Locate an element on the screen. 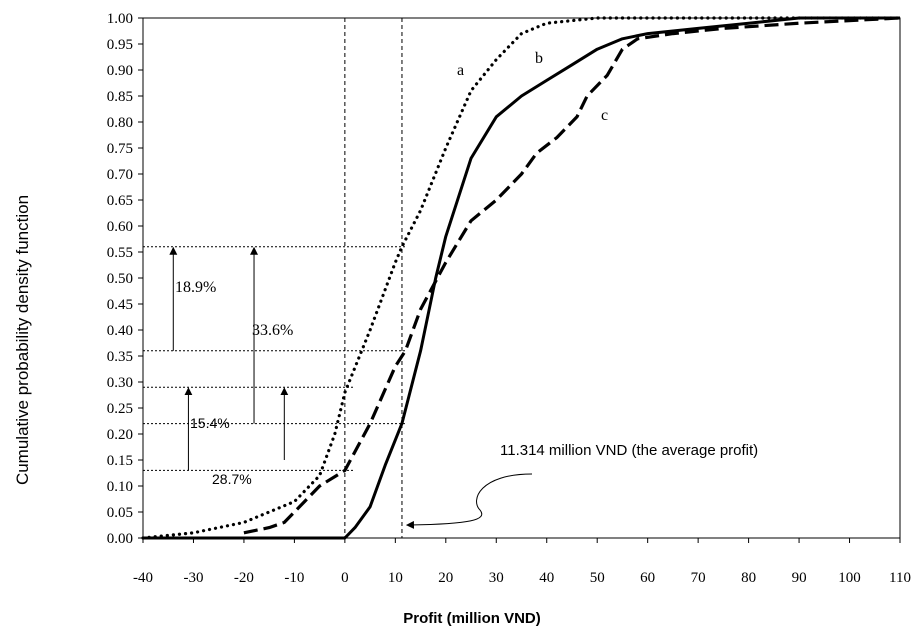  y-tick-label: 0.80 is located at coordinates (120, 123).